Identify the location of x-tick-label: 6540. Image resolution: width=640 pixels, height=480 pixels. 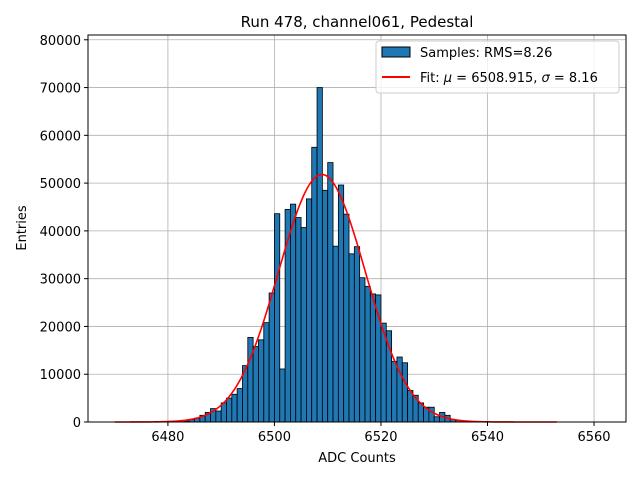
(487, 437).